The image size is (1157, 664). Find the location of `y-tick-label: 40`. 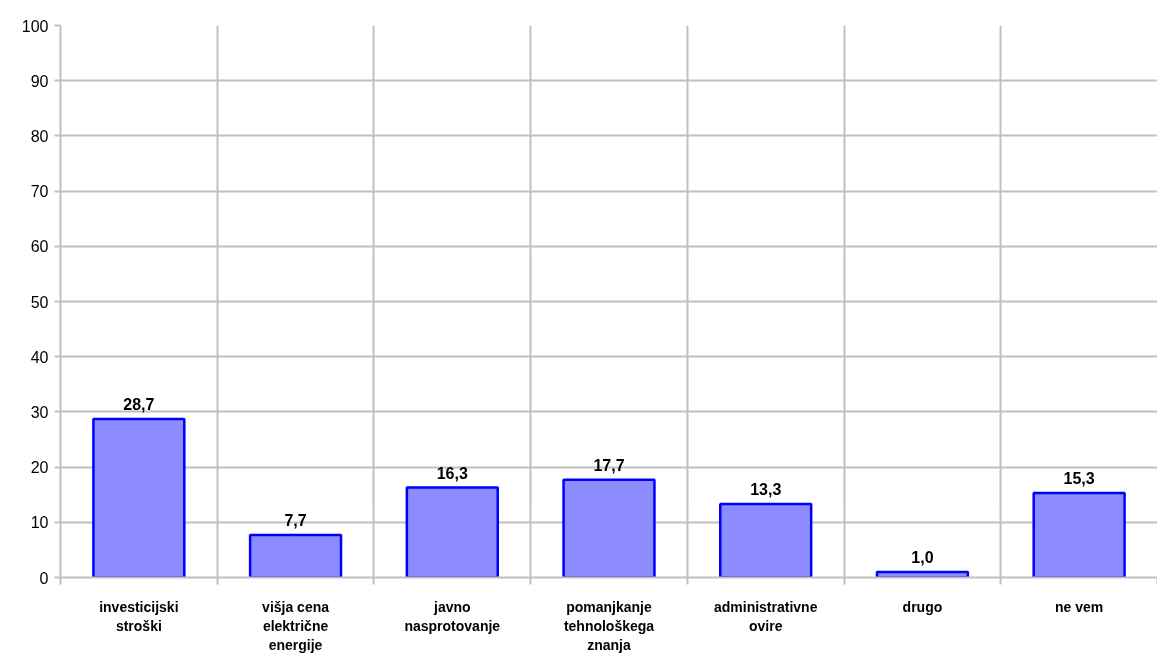

y-tick-label: 40 is located at coordinates (39, 357).